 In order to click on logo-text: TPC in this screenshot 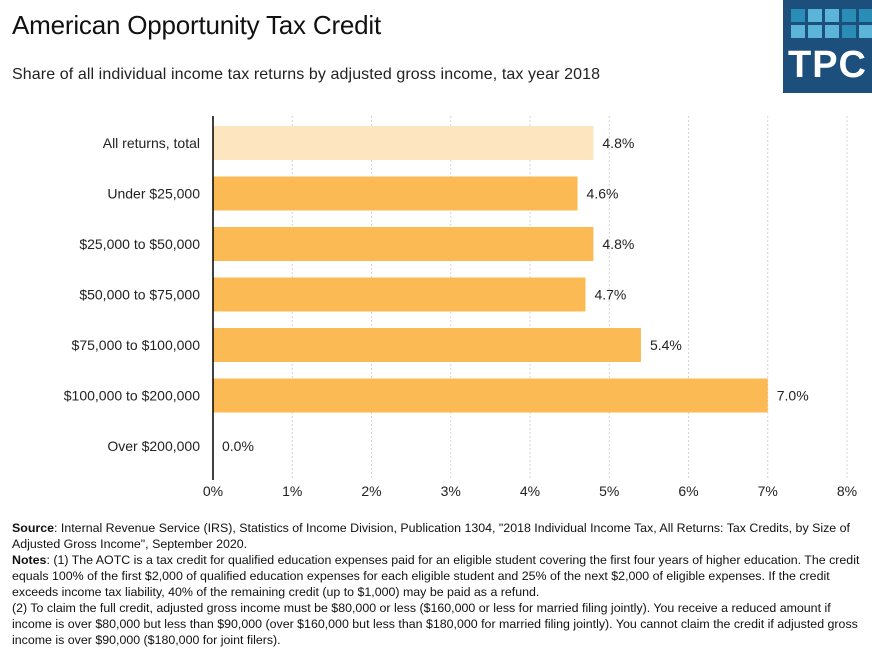, I will do `click(827, 65)`.